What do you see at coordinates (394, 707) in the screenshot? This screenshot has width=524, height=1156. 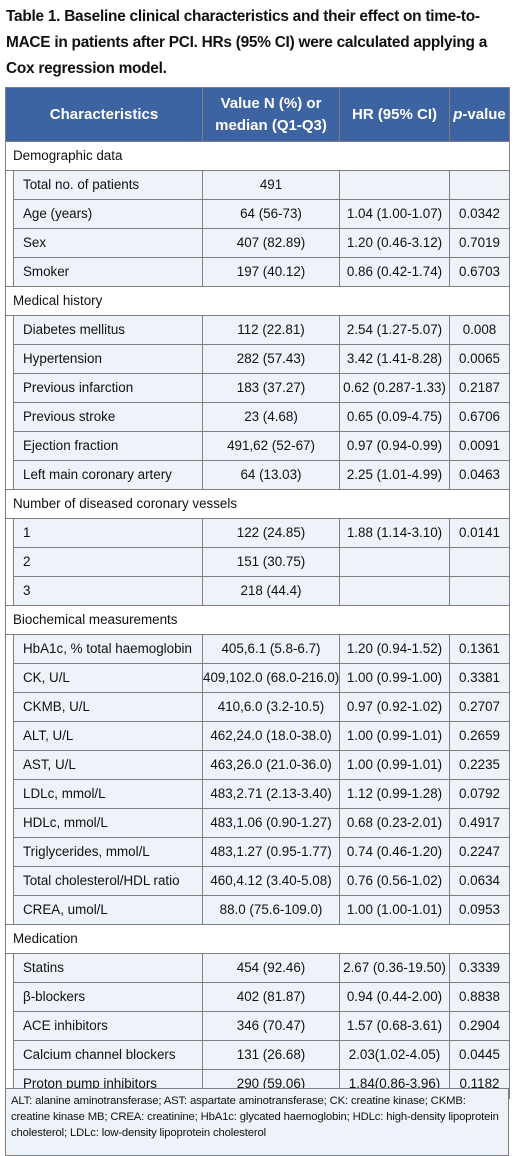 I see `row-hr: 0.97 (0.92-1.02)` at bounding box center [394, 707].